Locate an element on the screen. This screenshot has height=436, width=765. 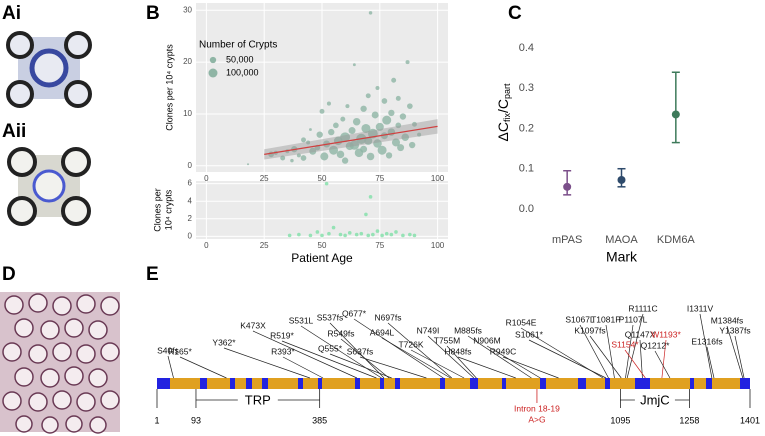
tick-label: 93 is located at coordinates (196, 420).